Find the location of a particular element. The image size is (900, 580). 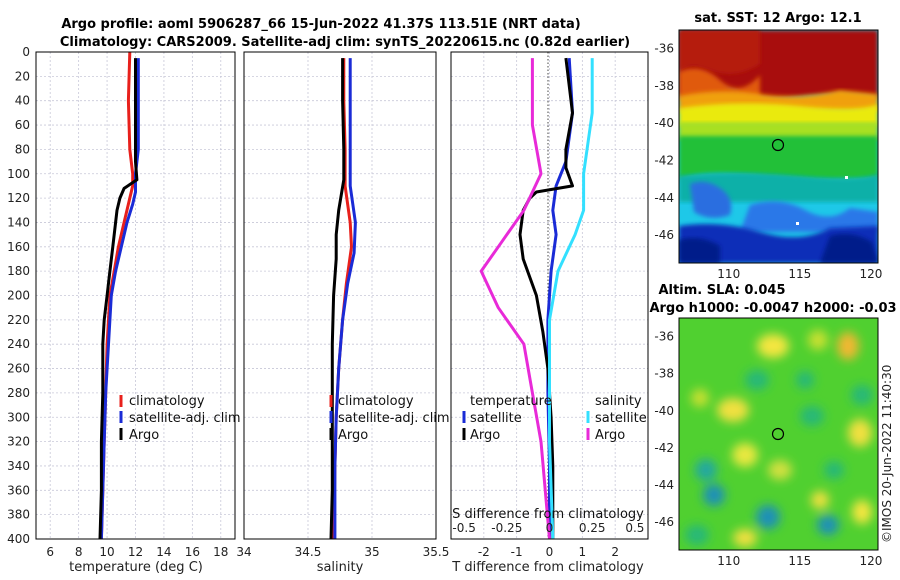

imos-timestamp: ©IMOS 20-Jun-2022 11:40:30 is located at coordinates (887, 454).